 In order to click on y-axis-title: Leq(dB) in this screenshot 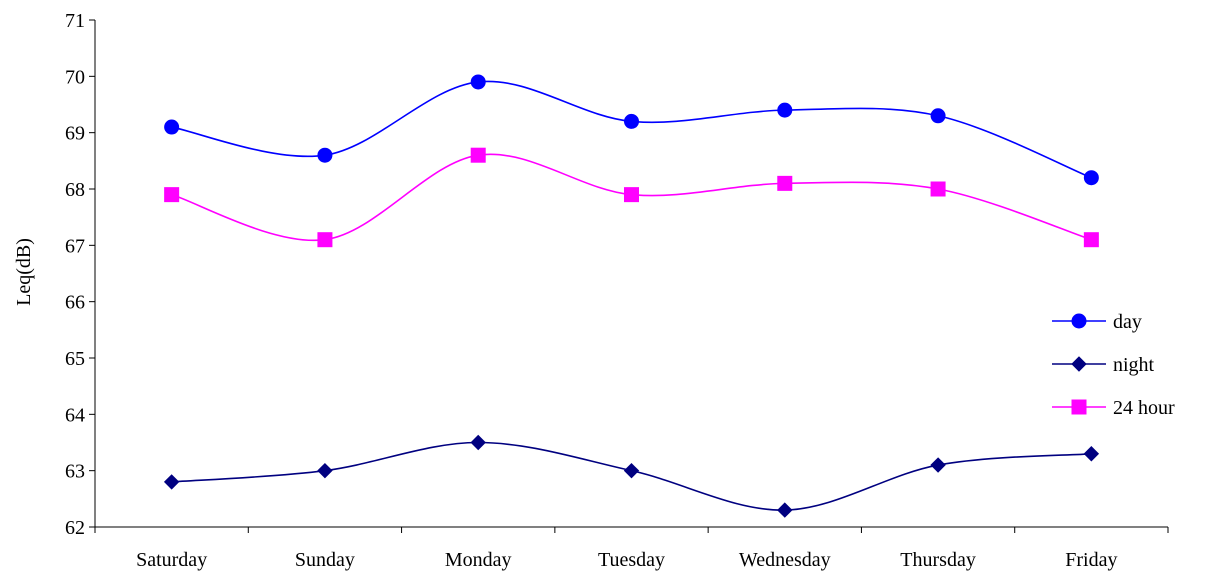, I will do `click(24, 272)`.